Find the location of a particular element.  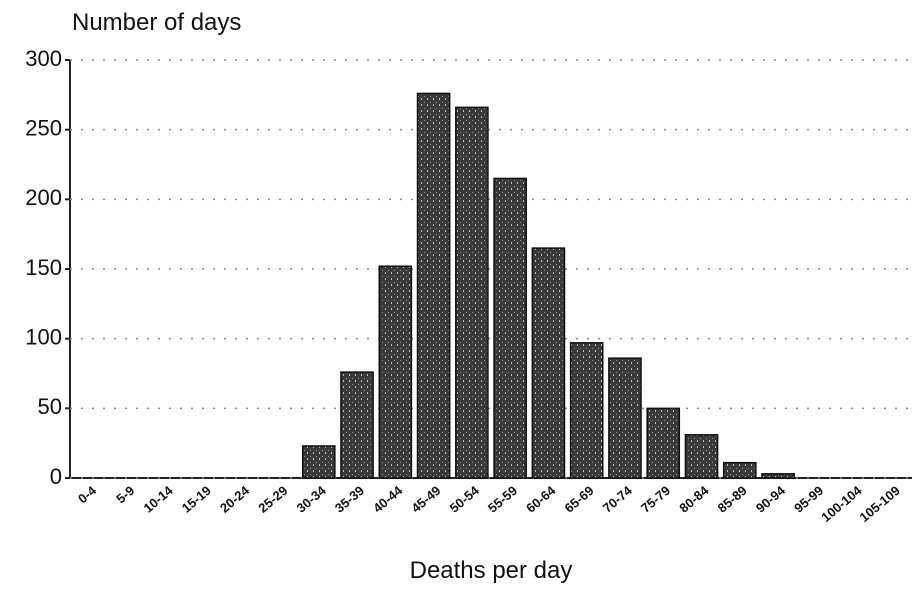

y-axis-title: Number of days is located at coordinates (156, 22).